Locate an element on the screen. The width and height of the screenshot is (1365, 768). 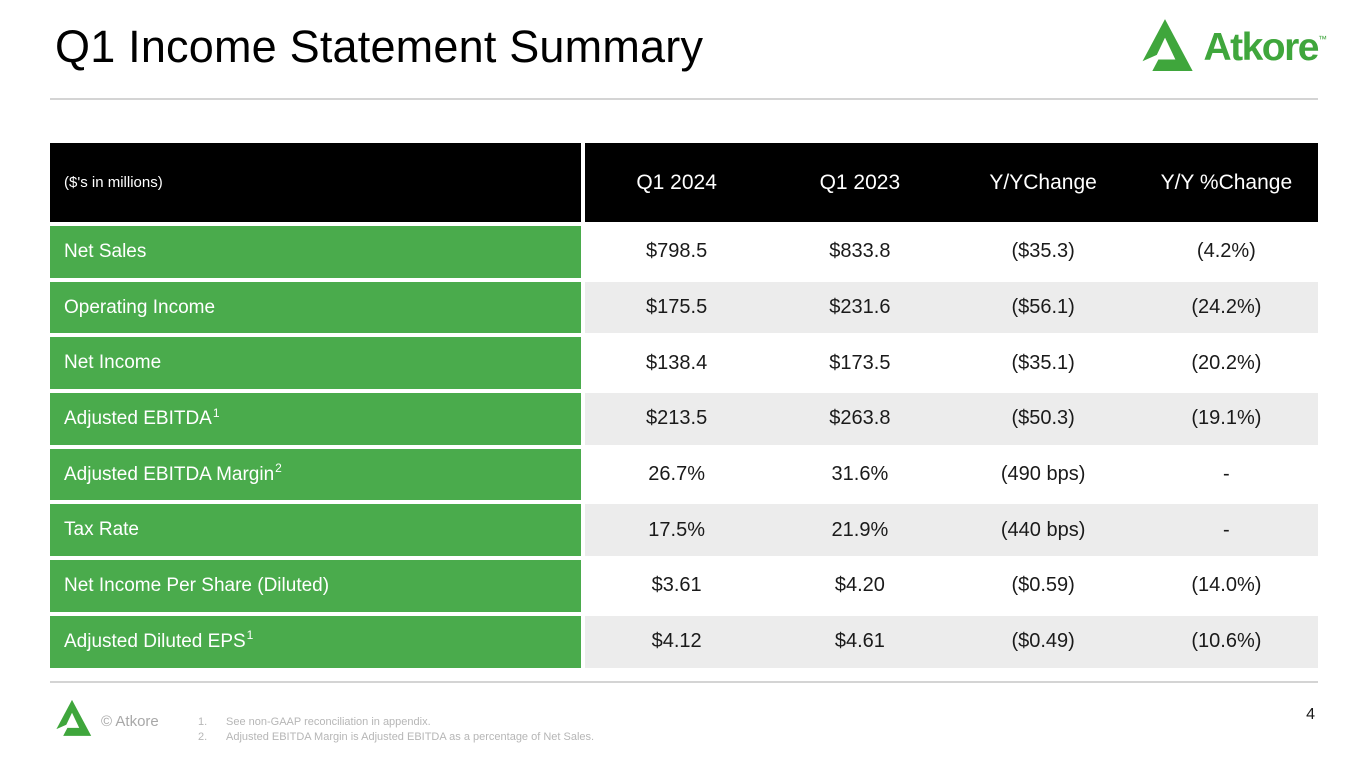
value-cell: (4.2%) is located at coordinates (1226, 252).